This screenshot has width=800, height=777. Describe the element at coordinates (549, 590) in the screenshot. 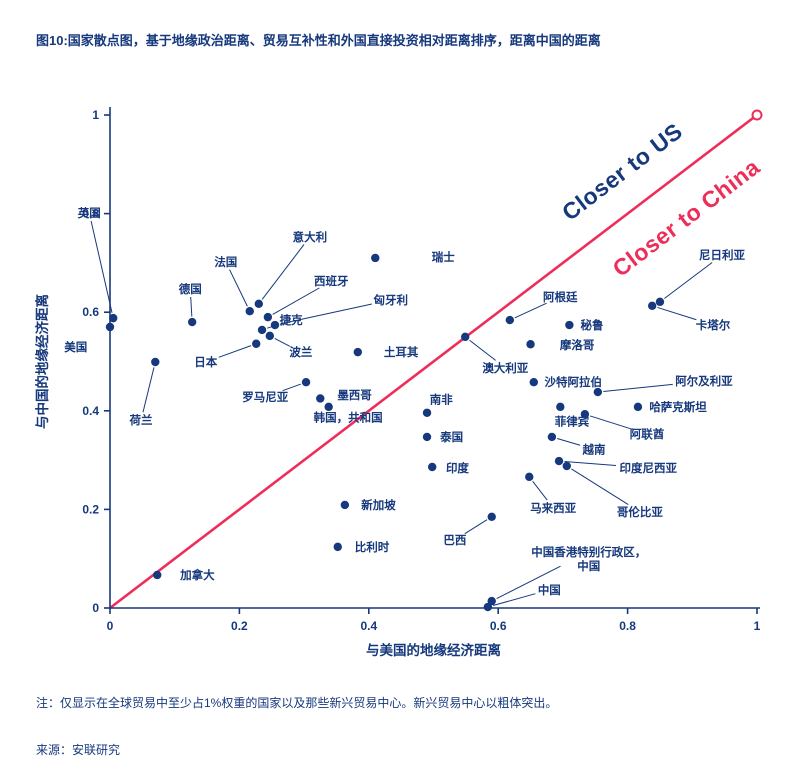

I see `country-label: 中国` at that location.